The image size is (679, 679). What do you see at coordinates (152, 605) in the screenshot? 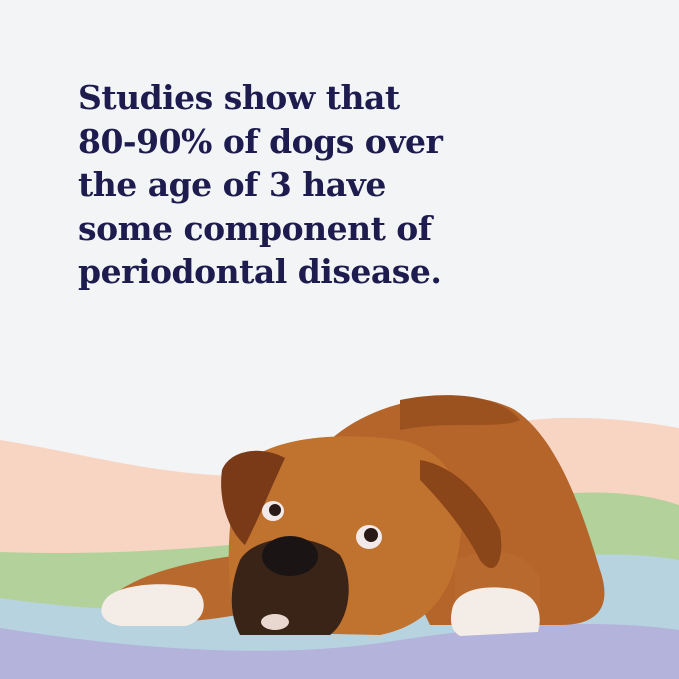
I see `paw-left` at bounding box center [152, 605].